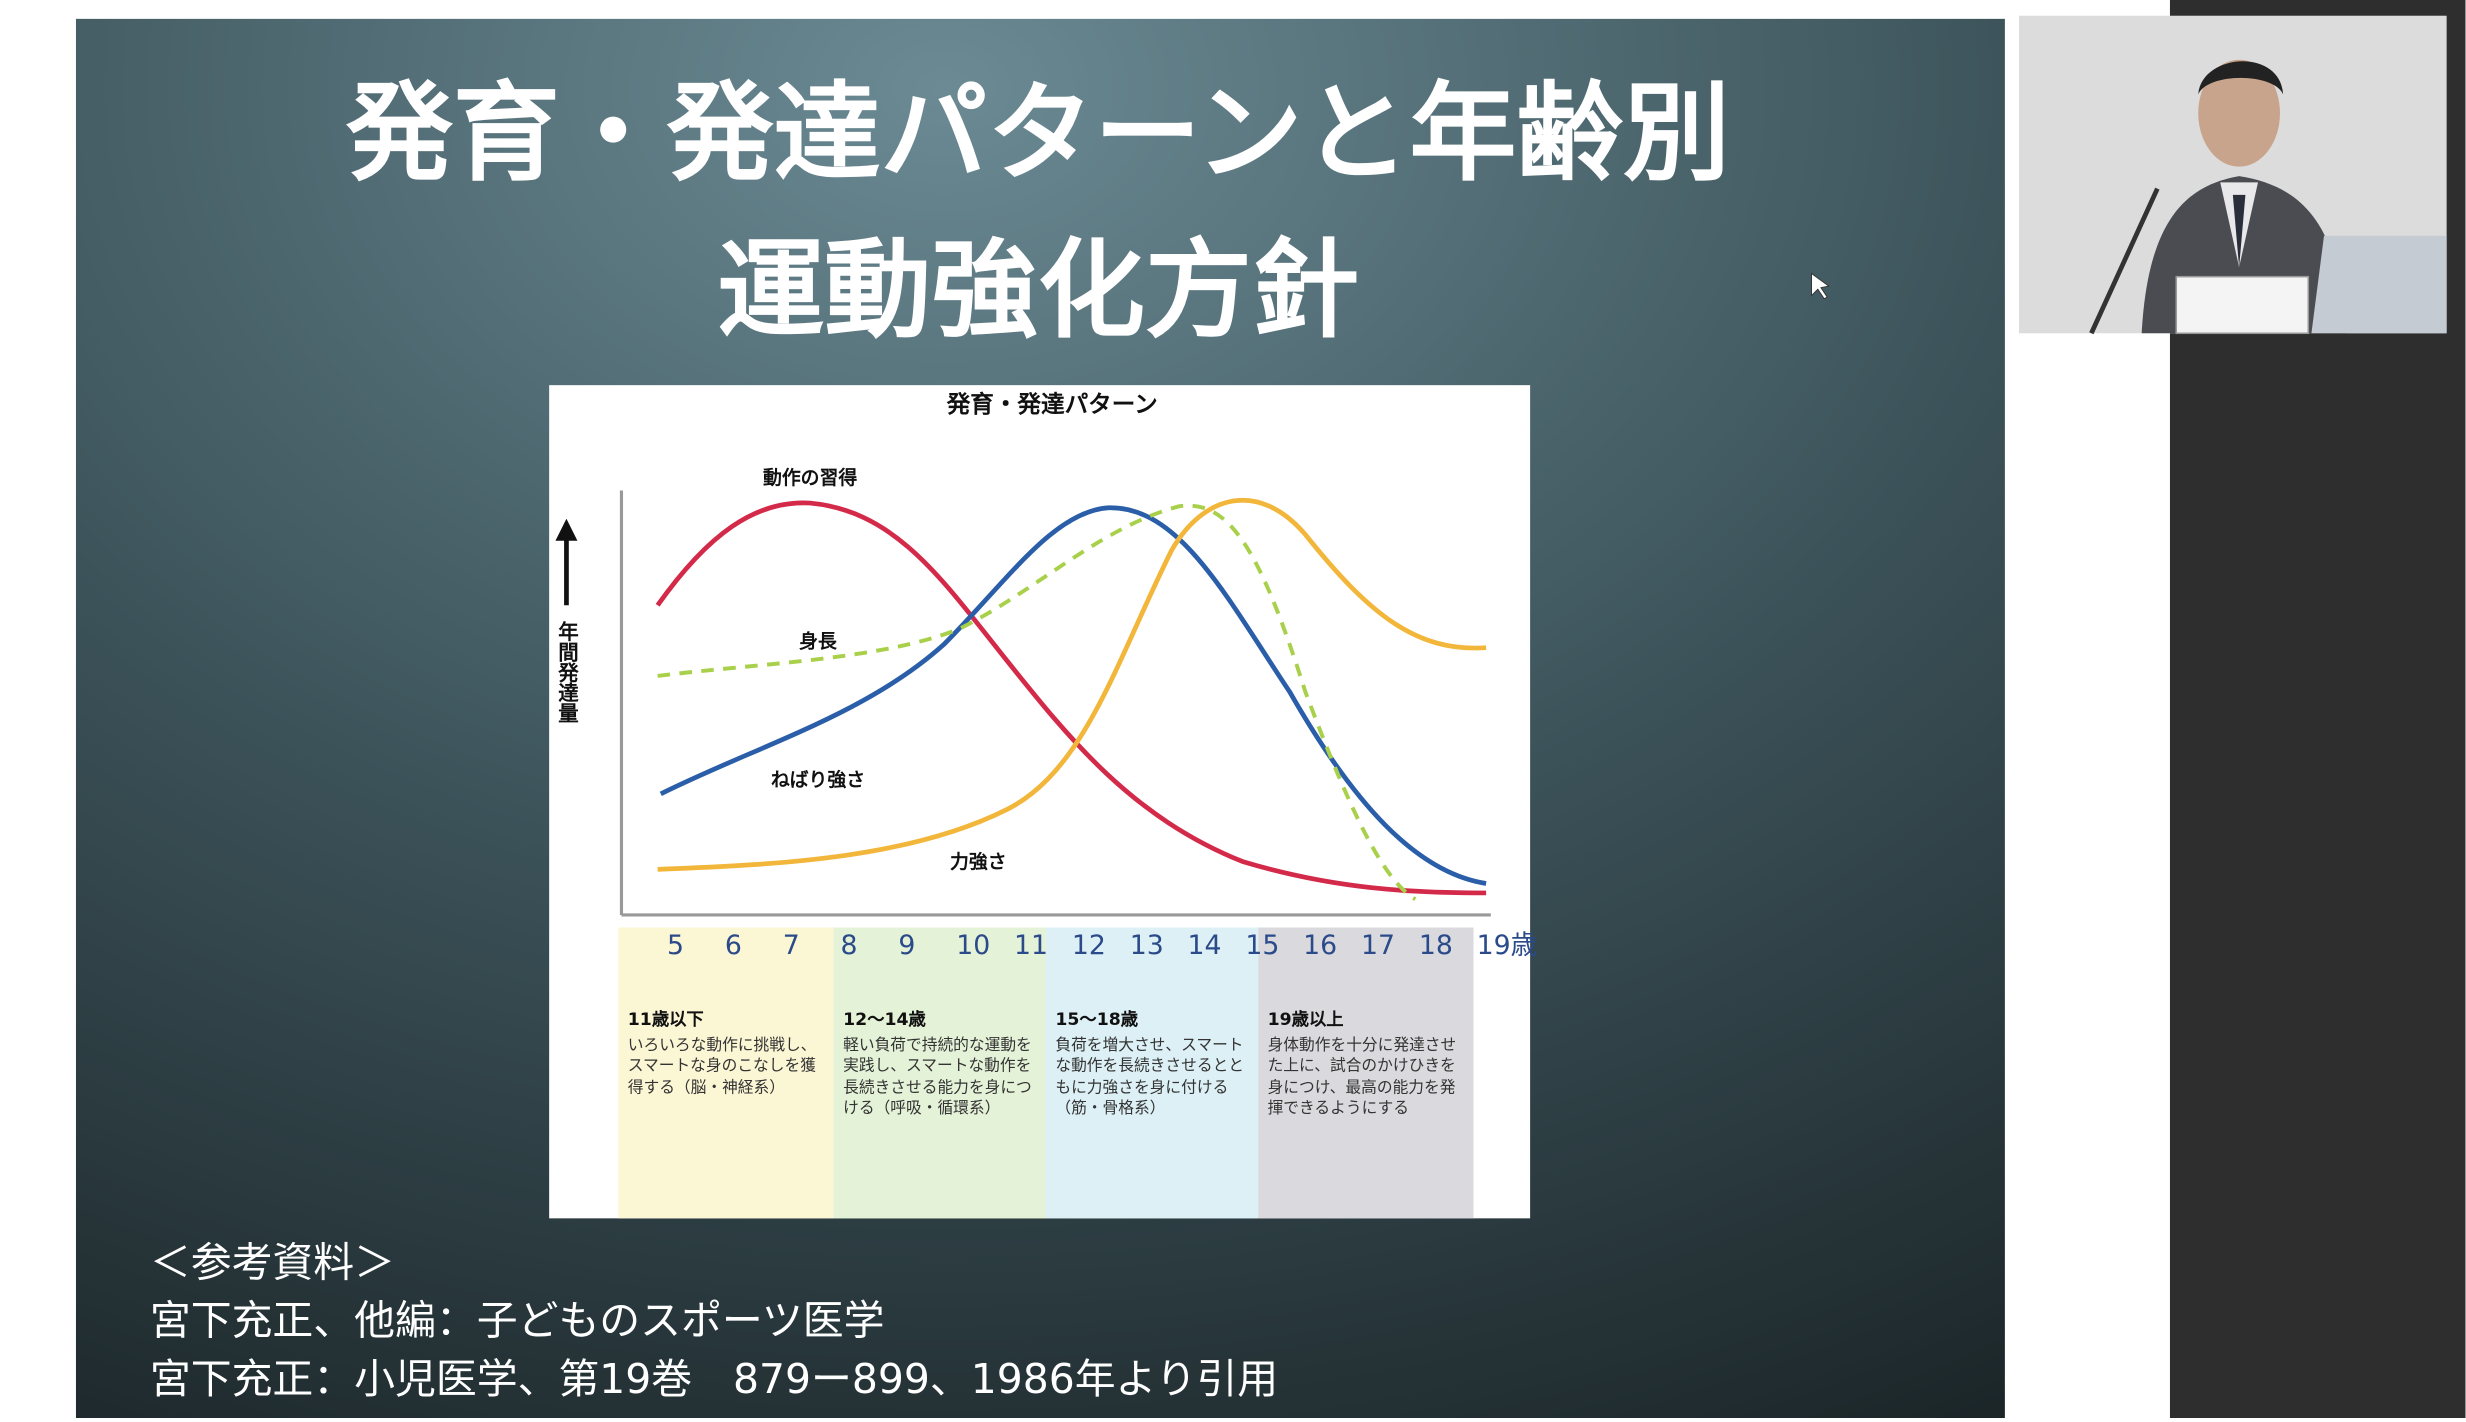 This screenshot has width=2466, height=1422. I want to click on nameplate, so click(2242, 305).